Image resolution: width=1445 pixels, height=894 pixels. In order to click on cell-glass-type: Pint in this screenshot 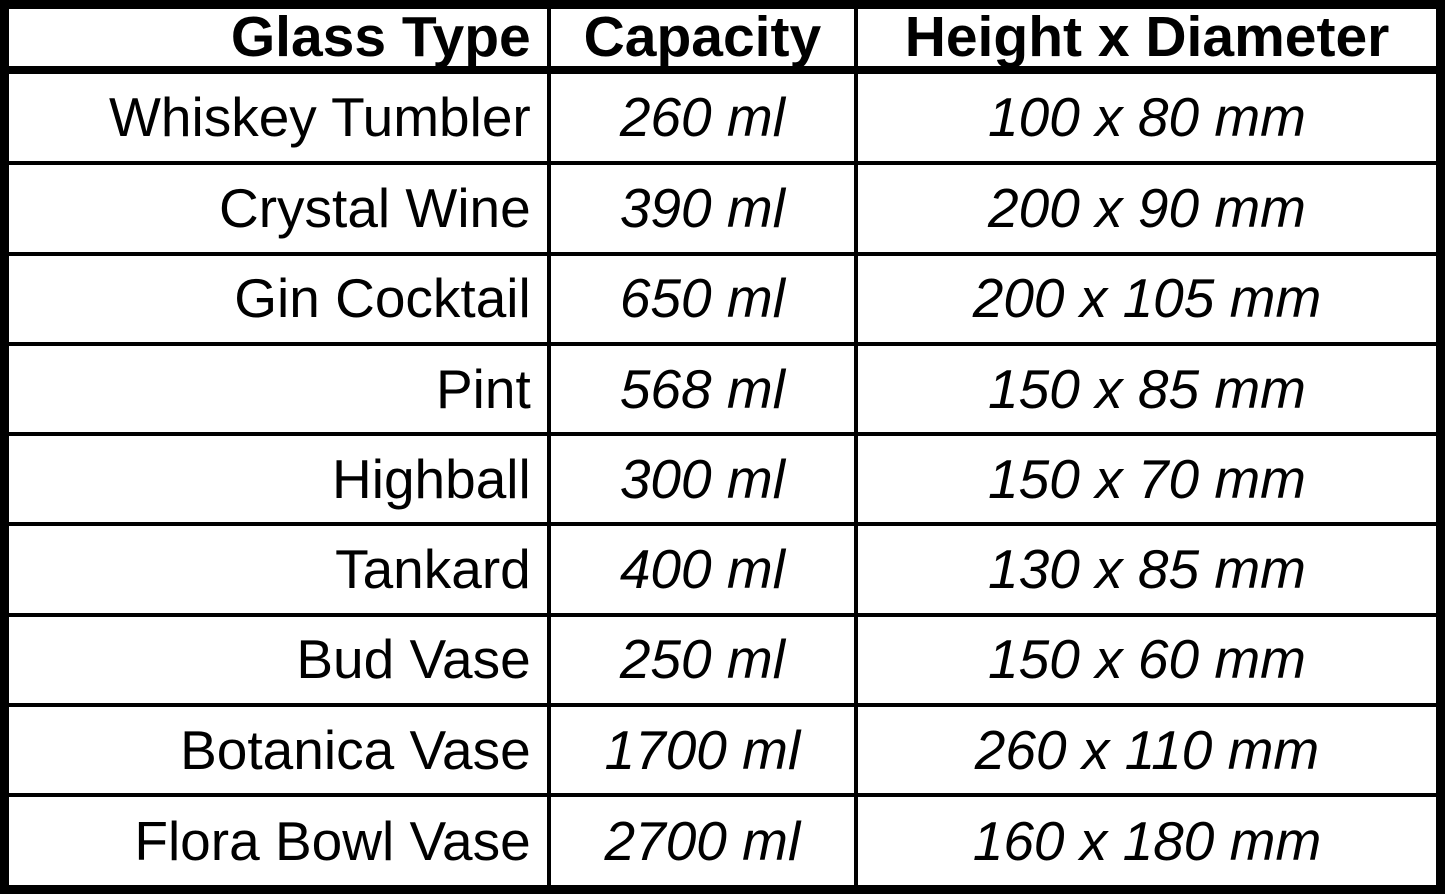, I will do `click(276, 389)`.